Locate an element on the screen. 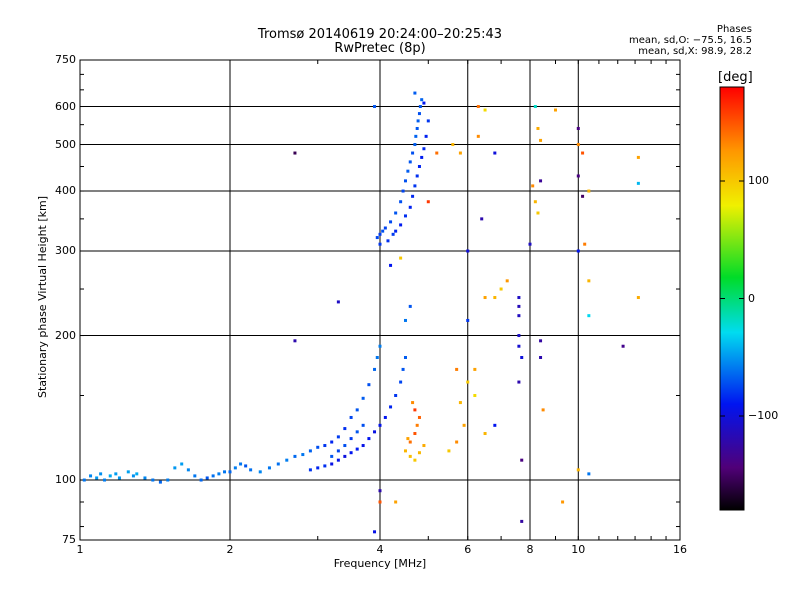 The width and height of the screenshot is (800, 600). stats-heading: Phases is located at coordinates (734, 29).